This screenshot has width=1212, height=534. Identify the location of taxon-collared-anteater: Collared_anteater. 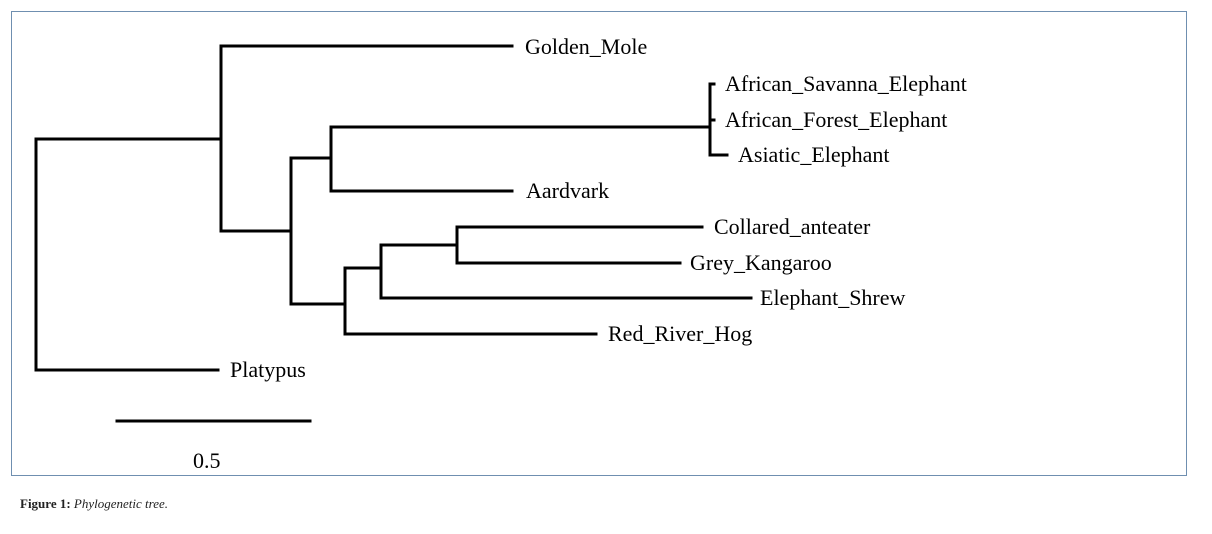
(792, 226).